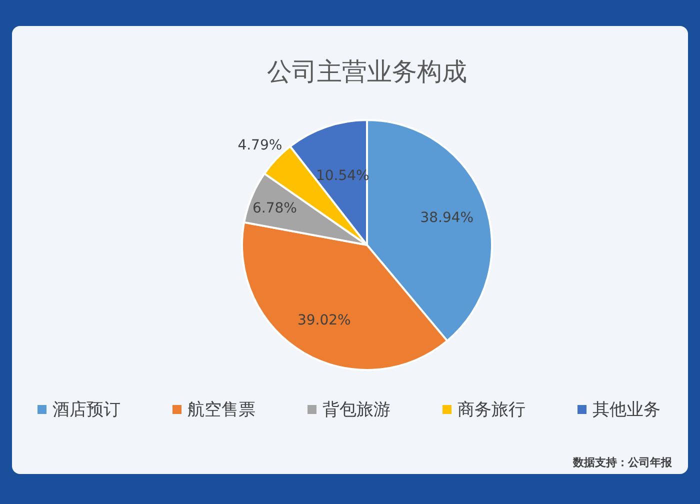 This screenshot has width=700, height=504. Describe the element at coordinates (260, 146) in the screenshot. I see `data-label: 4.79%` at that location.